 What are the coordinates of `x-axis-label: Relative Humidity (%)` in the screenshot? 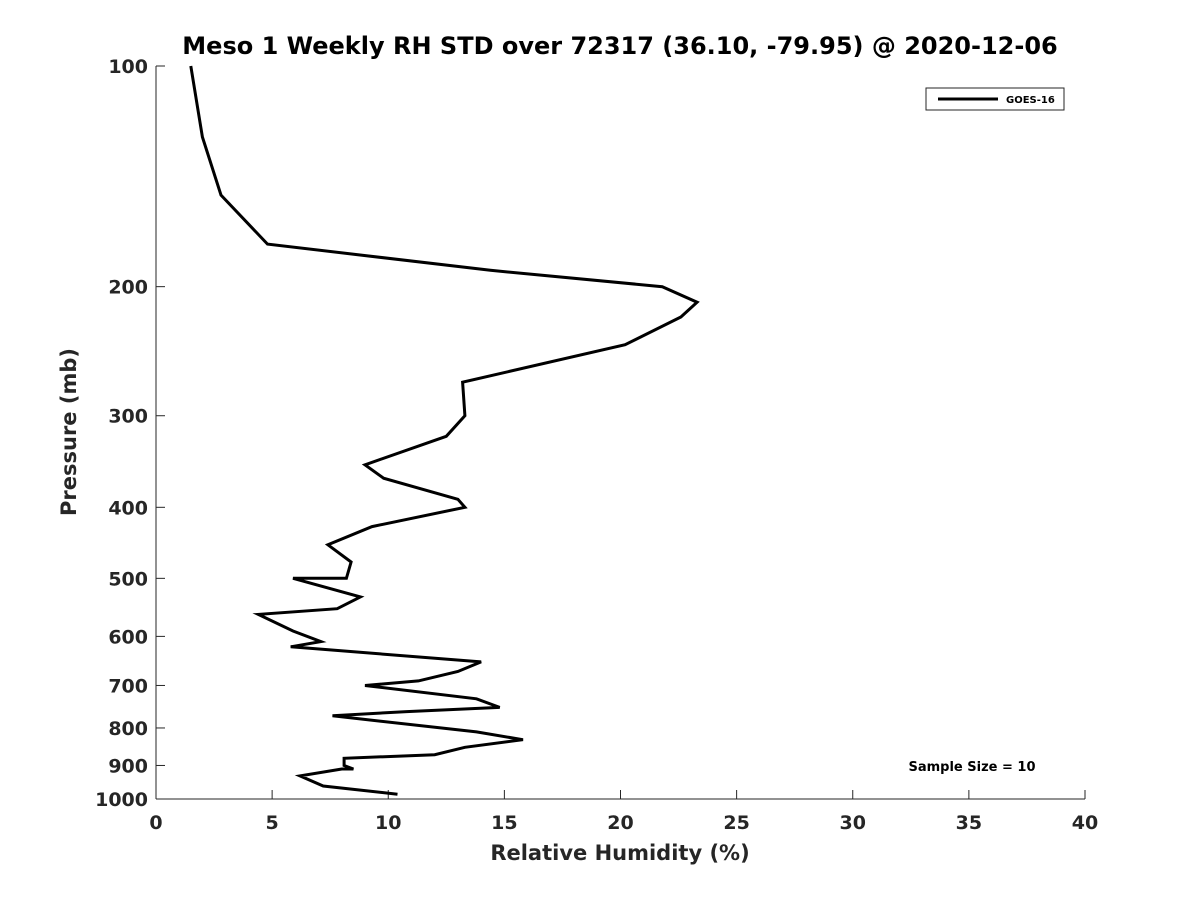 It's located at (619, 853).